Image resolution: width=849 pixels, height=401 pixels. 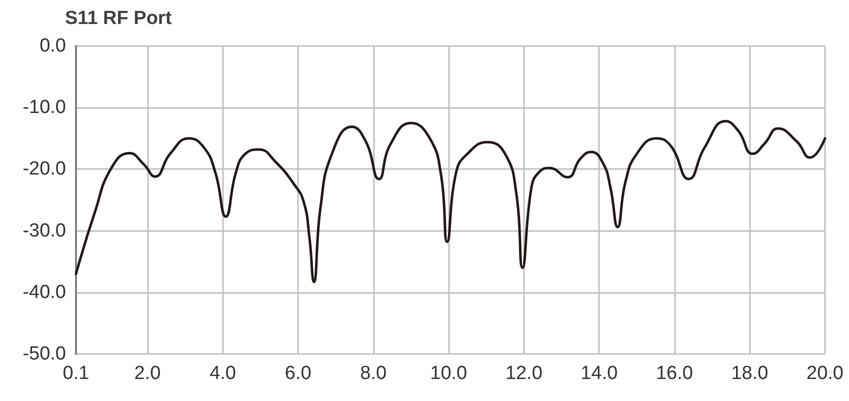 I want to click on x-tick-label: 8.0, so click(x=373, y=373).